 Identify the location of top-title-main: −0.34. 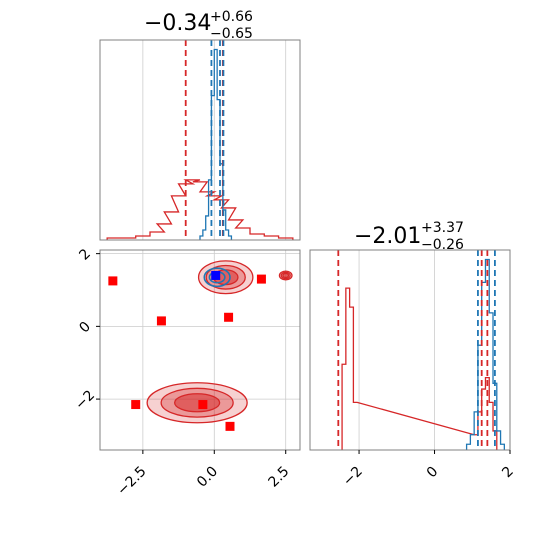
(177, 23).